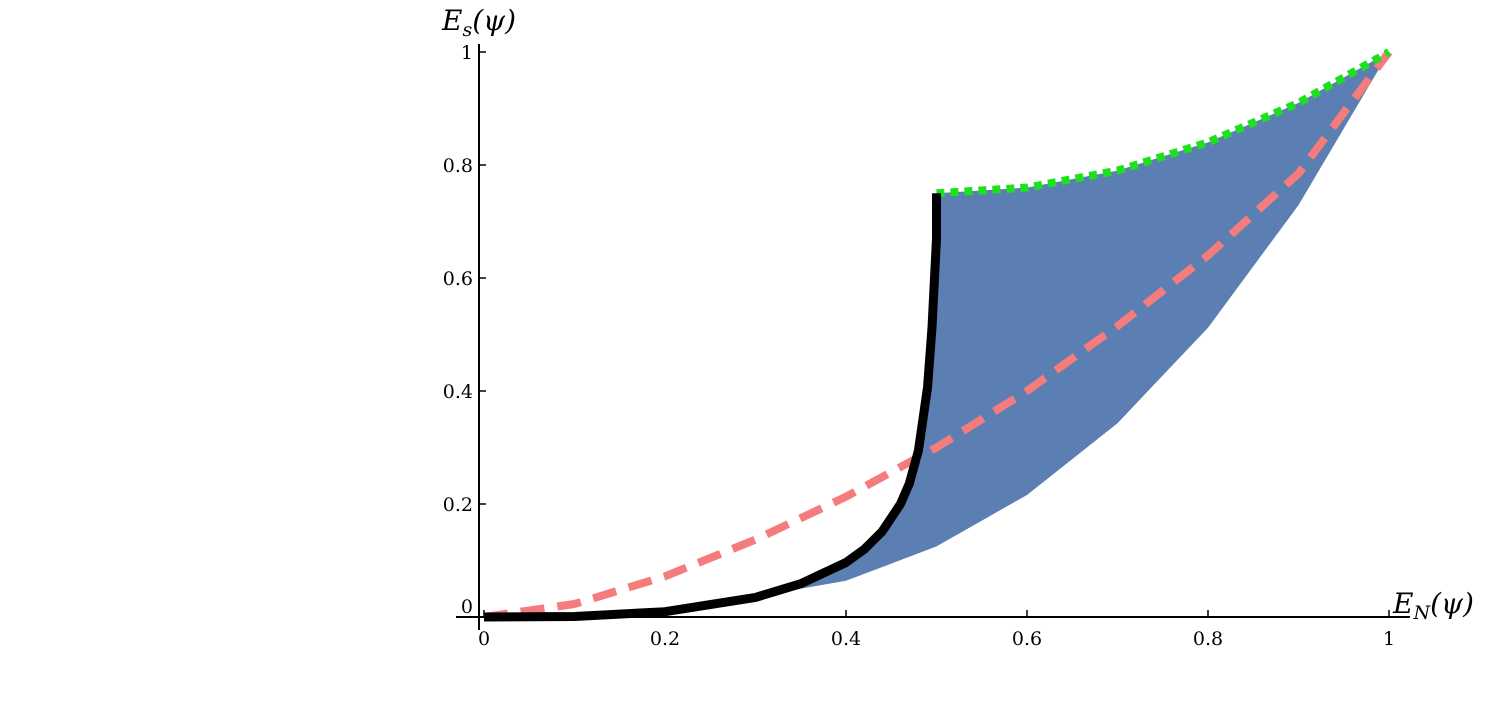 The height and width of the screenshot is (715, 1495). What do you see at coordinates (458, 279) in the screenshot?
I see `y-tick-label: 0.6` at bounding box center [458, 279].